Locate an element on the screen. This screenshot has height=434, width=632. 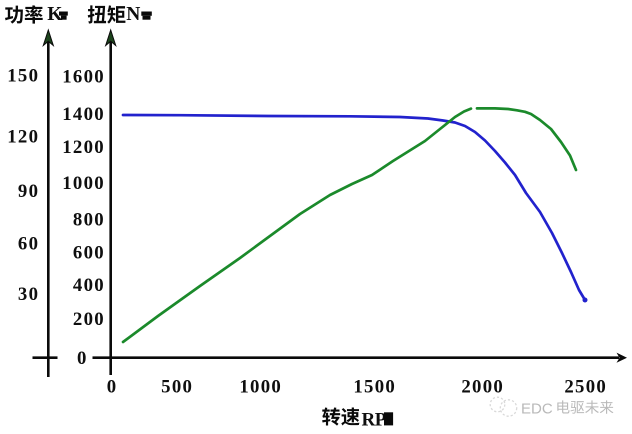
svg-text: 800 is located at coordinates (89, 220).